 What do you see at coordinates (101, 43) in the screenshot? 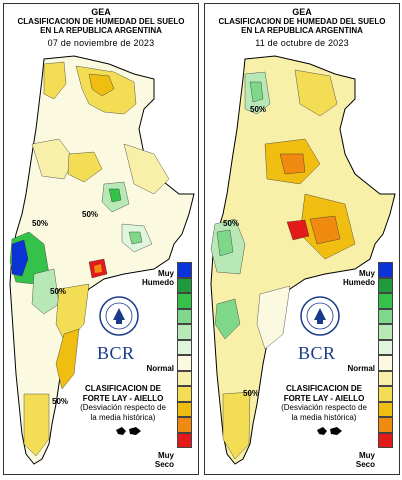
I see `map-date: 07 de noviembre de 2023` at bounding box center [101, 43].